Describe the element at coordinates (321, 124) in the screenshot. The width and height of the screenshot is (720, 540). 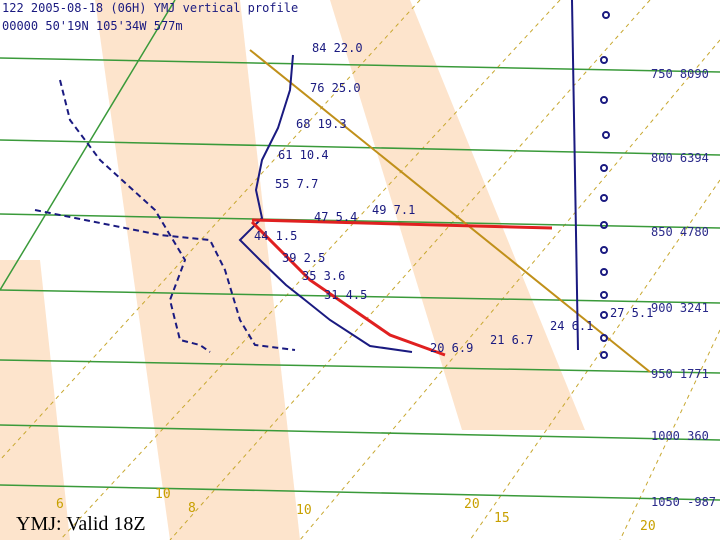
I see `point-label: 68 19.3` at that location.